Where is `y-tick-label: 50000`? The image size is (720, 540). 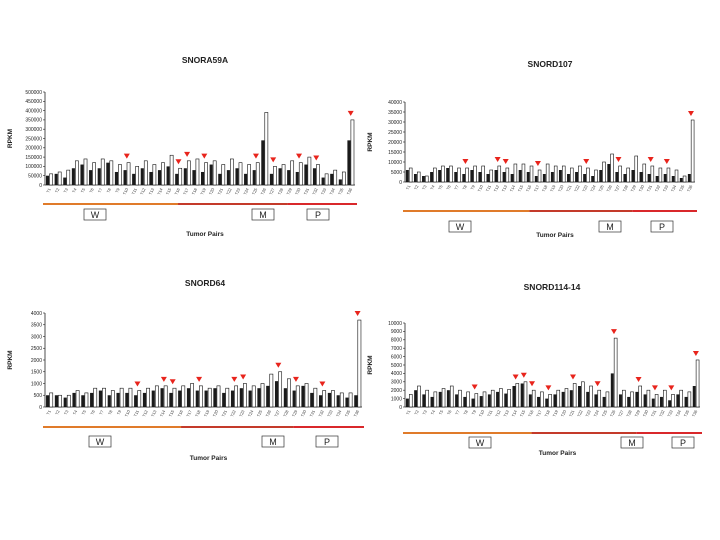 y-tick-label: 50000 is located at coordinates (35, 177).